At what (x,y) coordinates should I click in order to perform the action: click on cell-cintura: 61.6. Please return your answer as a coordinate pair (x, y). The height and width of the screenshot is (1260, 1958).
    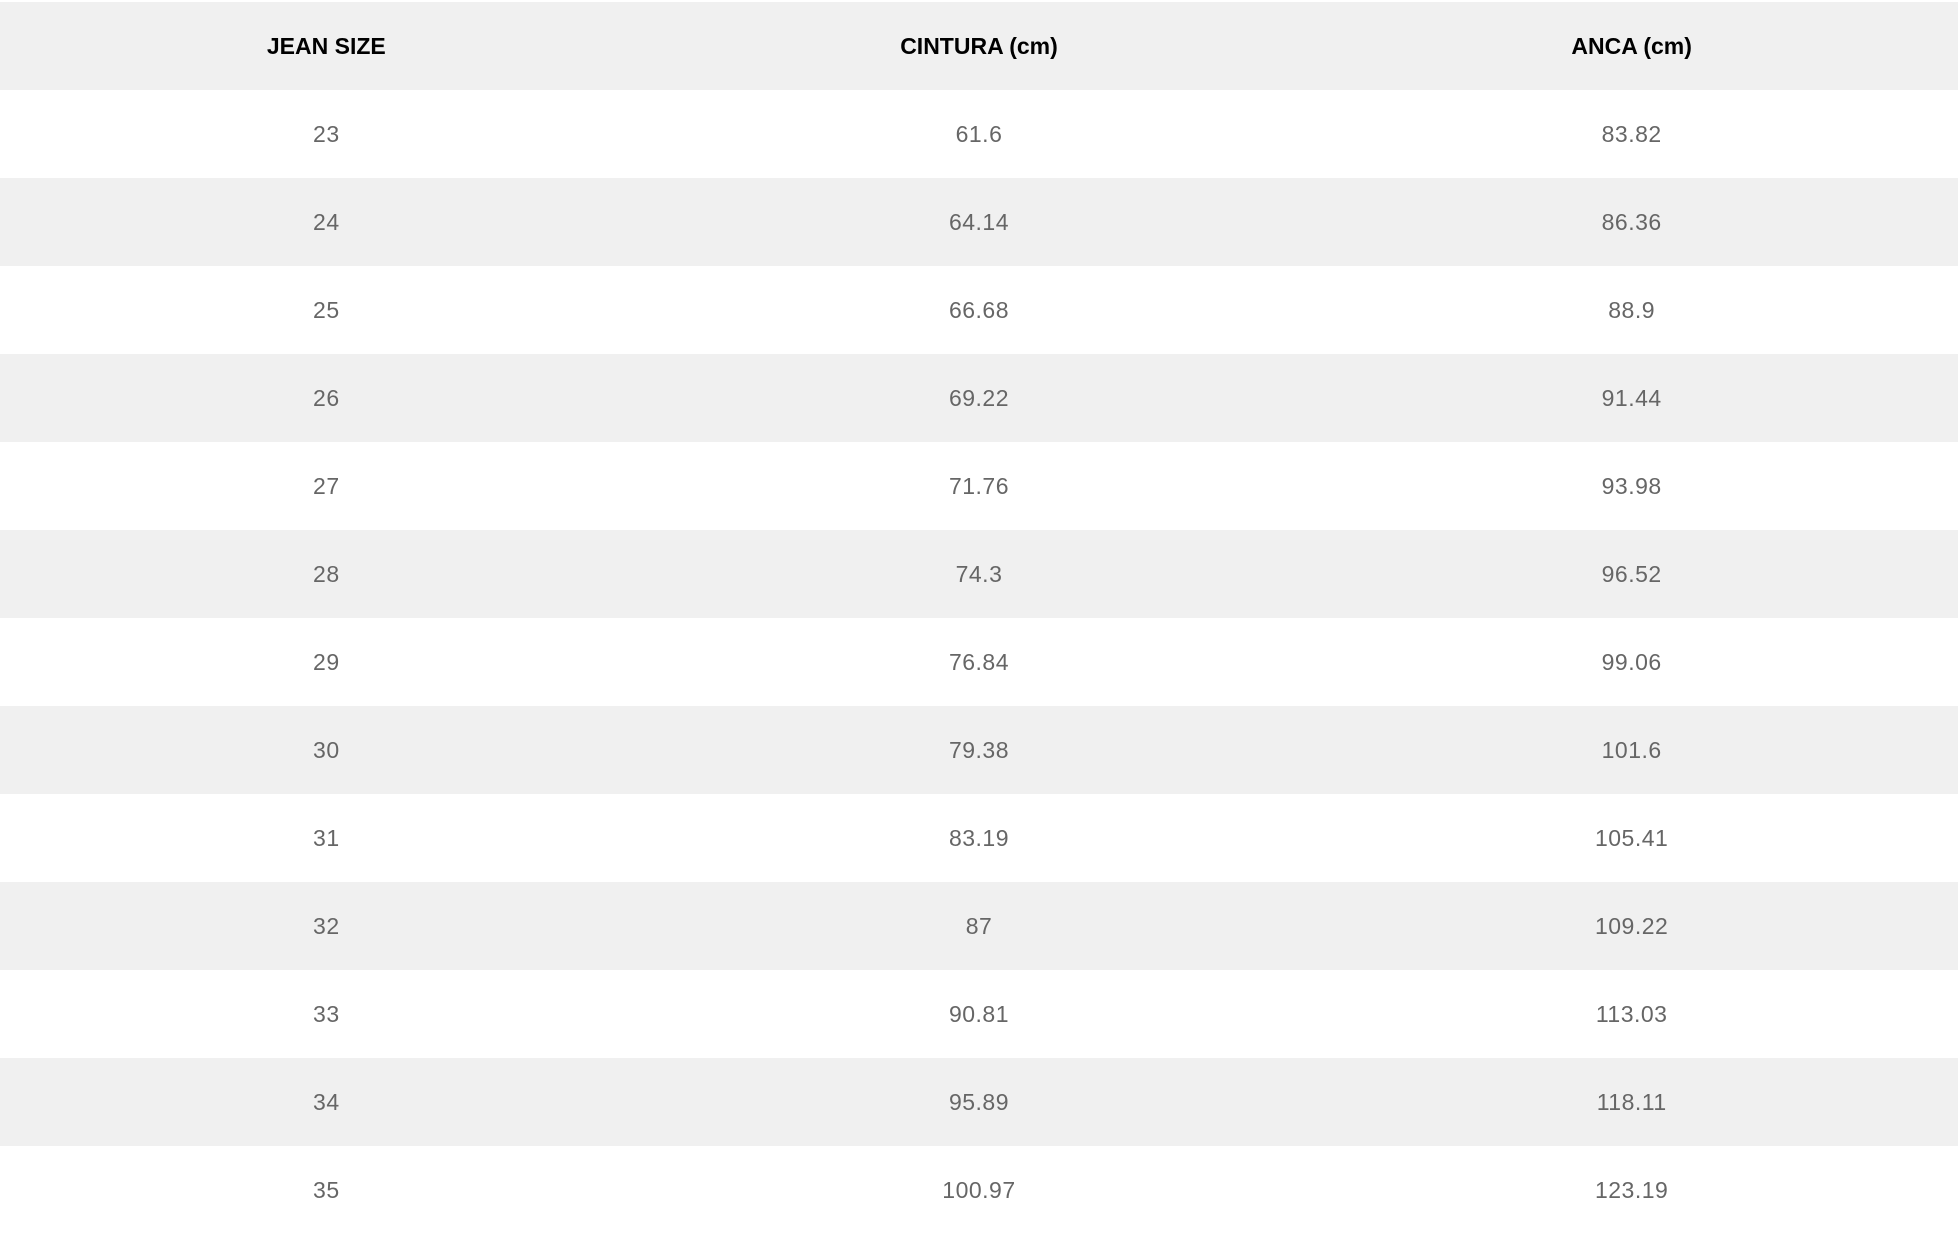
    Looking at the image, I should click on (979, 133).